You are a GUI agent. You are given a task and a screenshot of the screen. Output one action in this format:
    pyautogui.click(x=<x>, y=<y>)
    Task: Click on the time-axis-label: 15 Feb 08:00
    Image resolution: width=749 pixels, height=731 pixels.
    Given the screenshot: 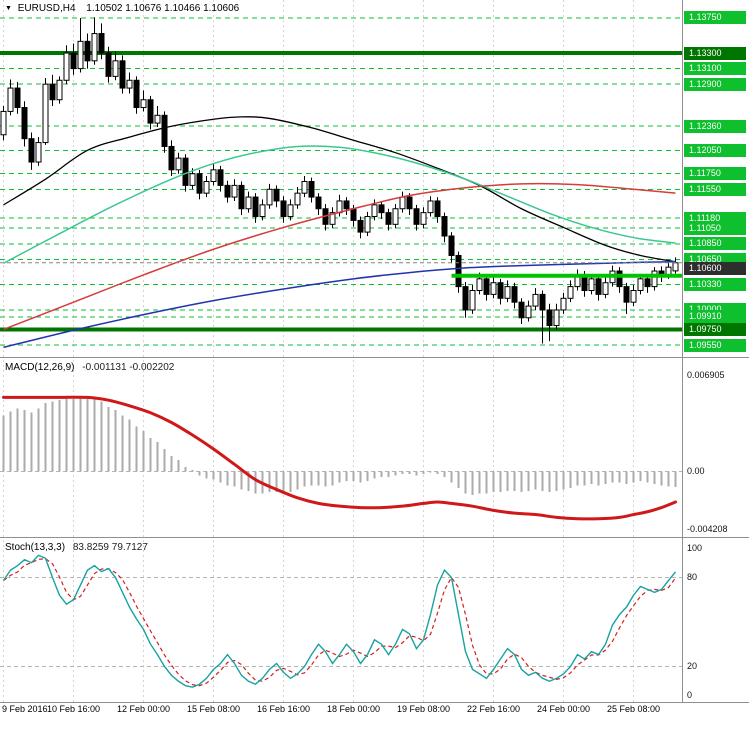 What is the action you would take?
    pyautogui.click(x=213, y=709)
    